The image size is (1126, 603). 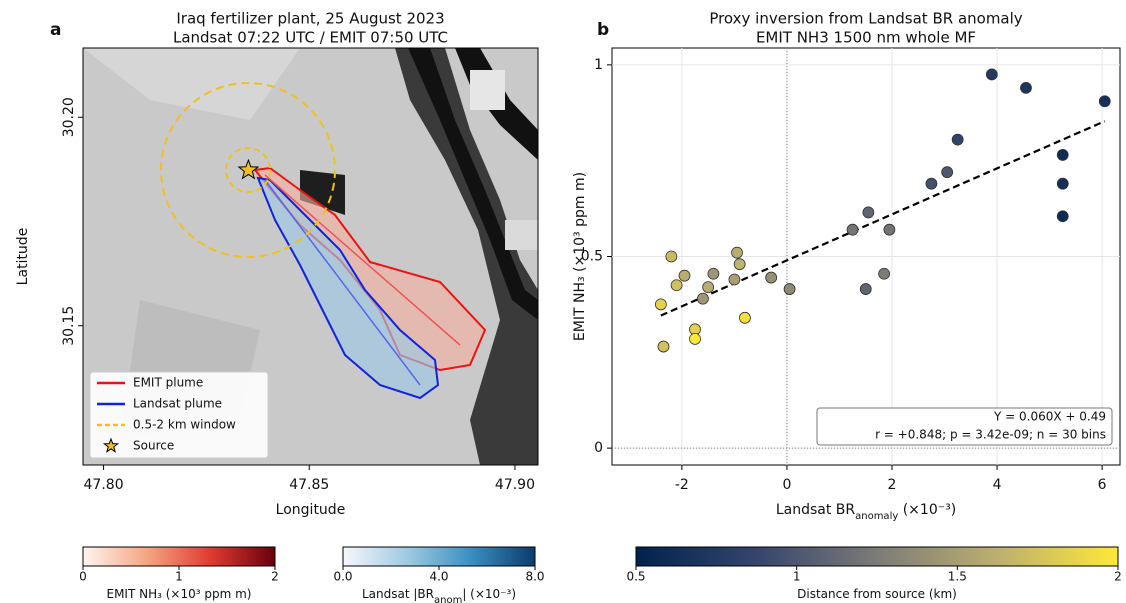 I want to click on panel-label: a, so click(x=55, y=30).